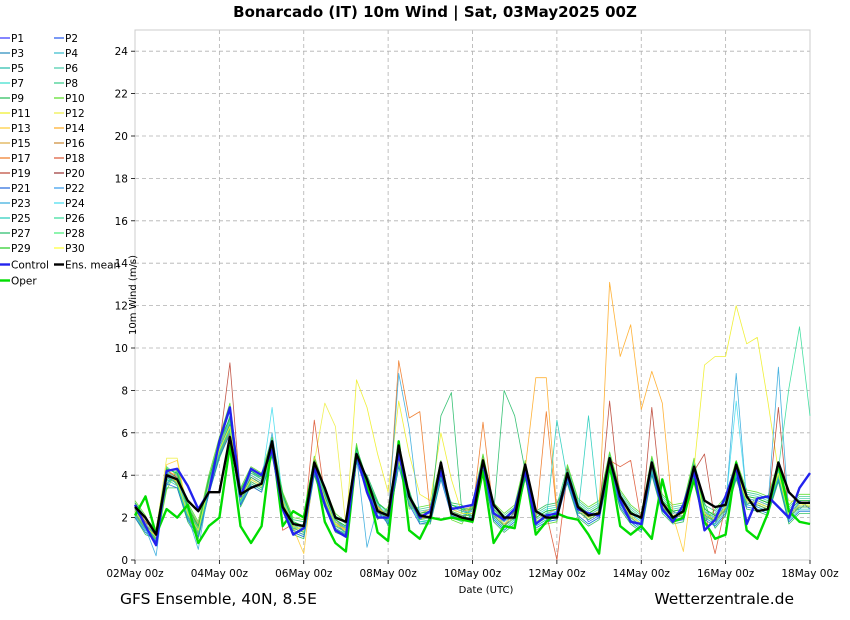 This screenshot has width=850, height=620. Describe the element at coordinates (75, 144) in the screenshot. I see `legend-entry-label: P16` at that location.